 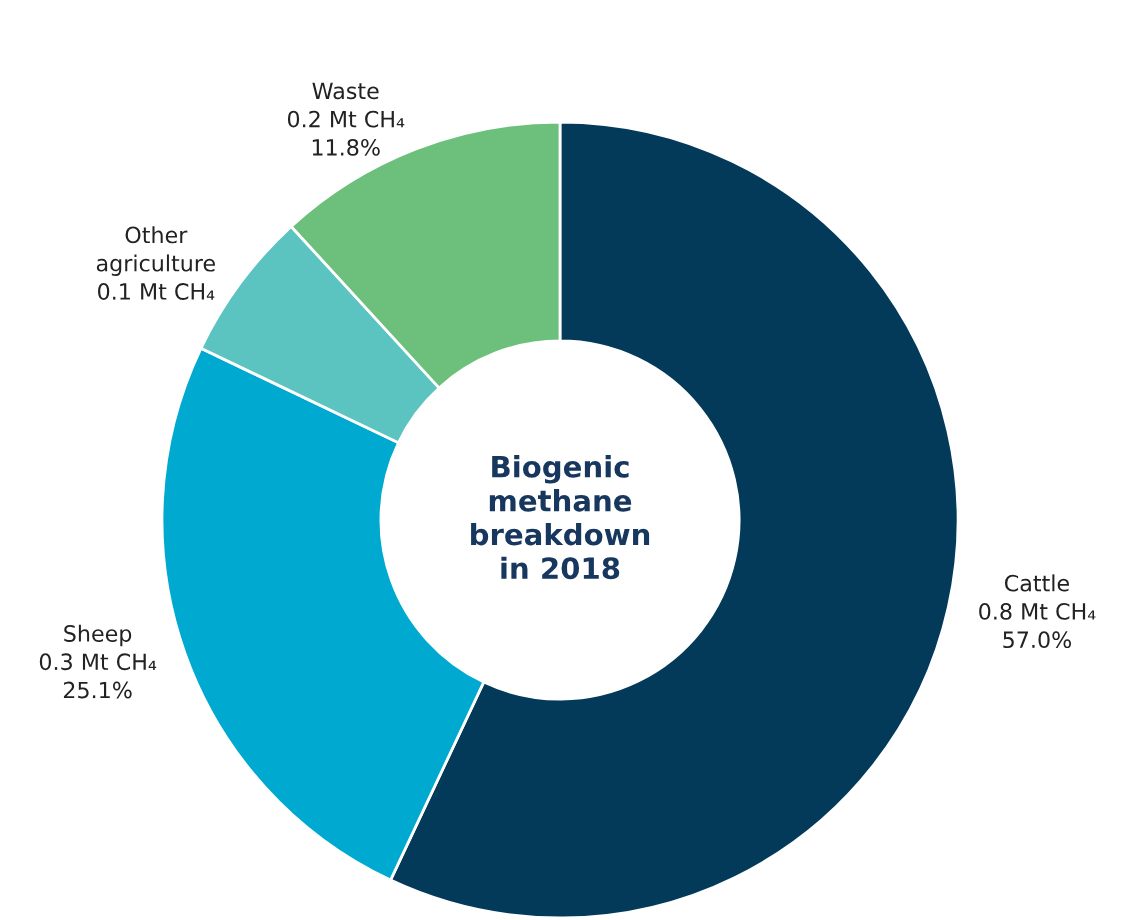 I want to click on data-label: 25.1%, so click(x=97, y=690).